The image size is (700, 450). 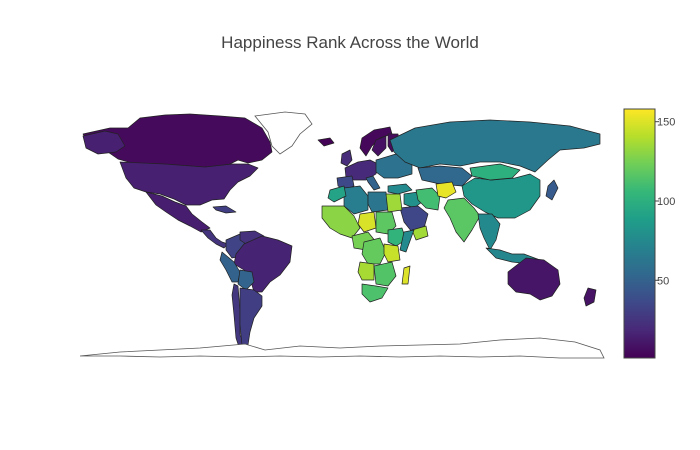 I want to click on region-east-africa: East Africa, so click(x=392, y=253).